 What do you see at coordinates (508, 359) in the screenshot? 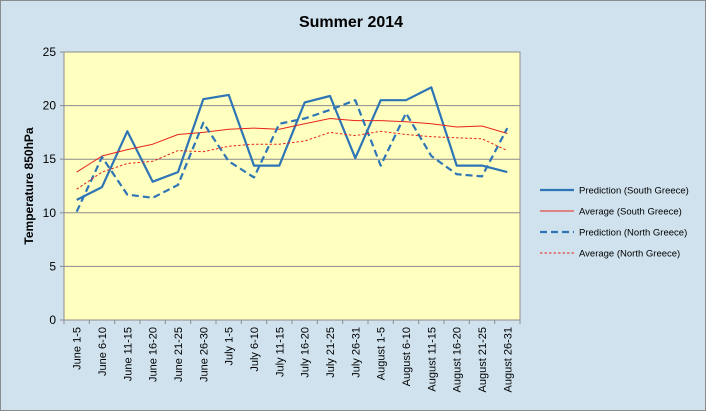
I see `x-tick-label: August 26-31` at bounding box center [508, 359].